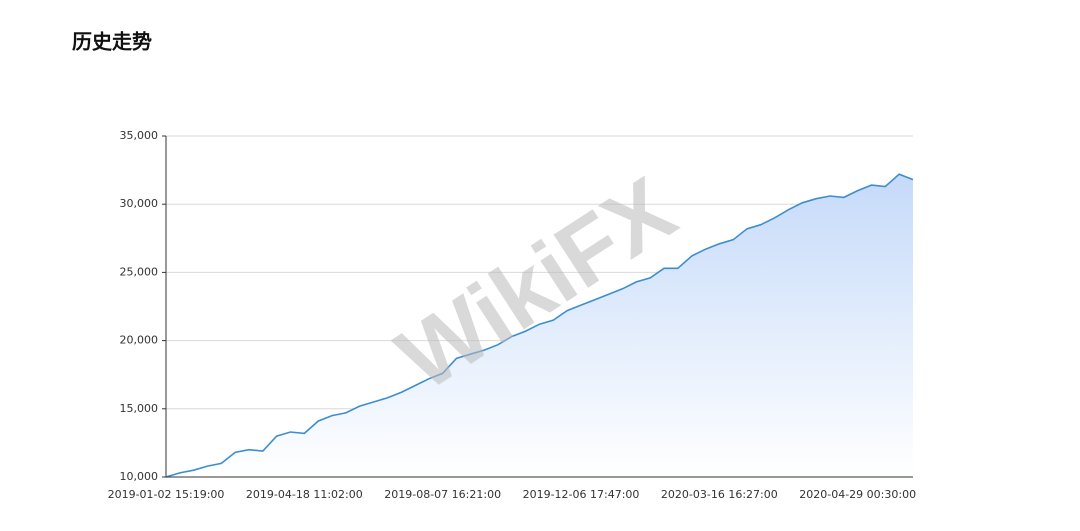 The width and height of the screenshot is (1080, 531). What do you see at coordinates (857, 494) in the screenshot?
I see `x-tick-label: 2020-04-29 00:30:00` at bounding box center [857, 494].